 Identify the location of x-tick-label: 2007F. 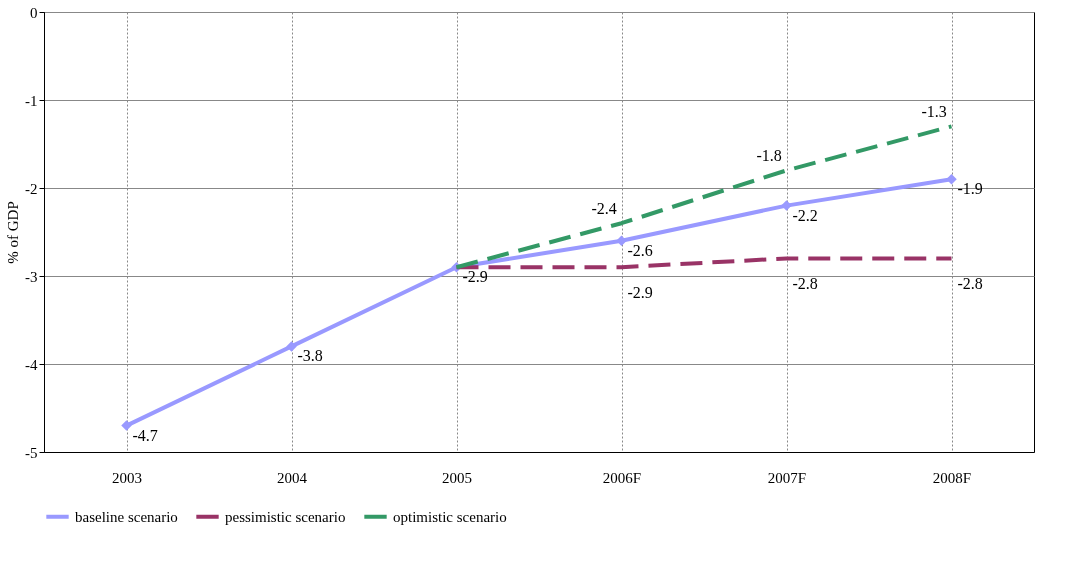
(787, 477).